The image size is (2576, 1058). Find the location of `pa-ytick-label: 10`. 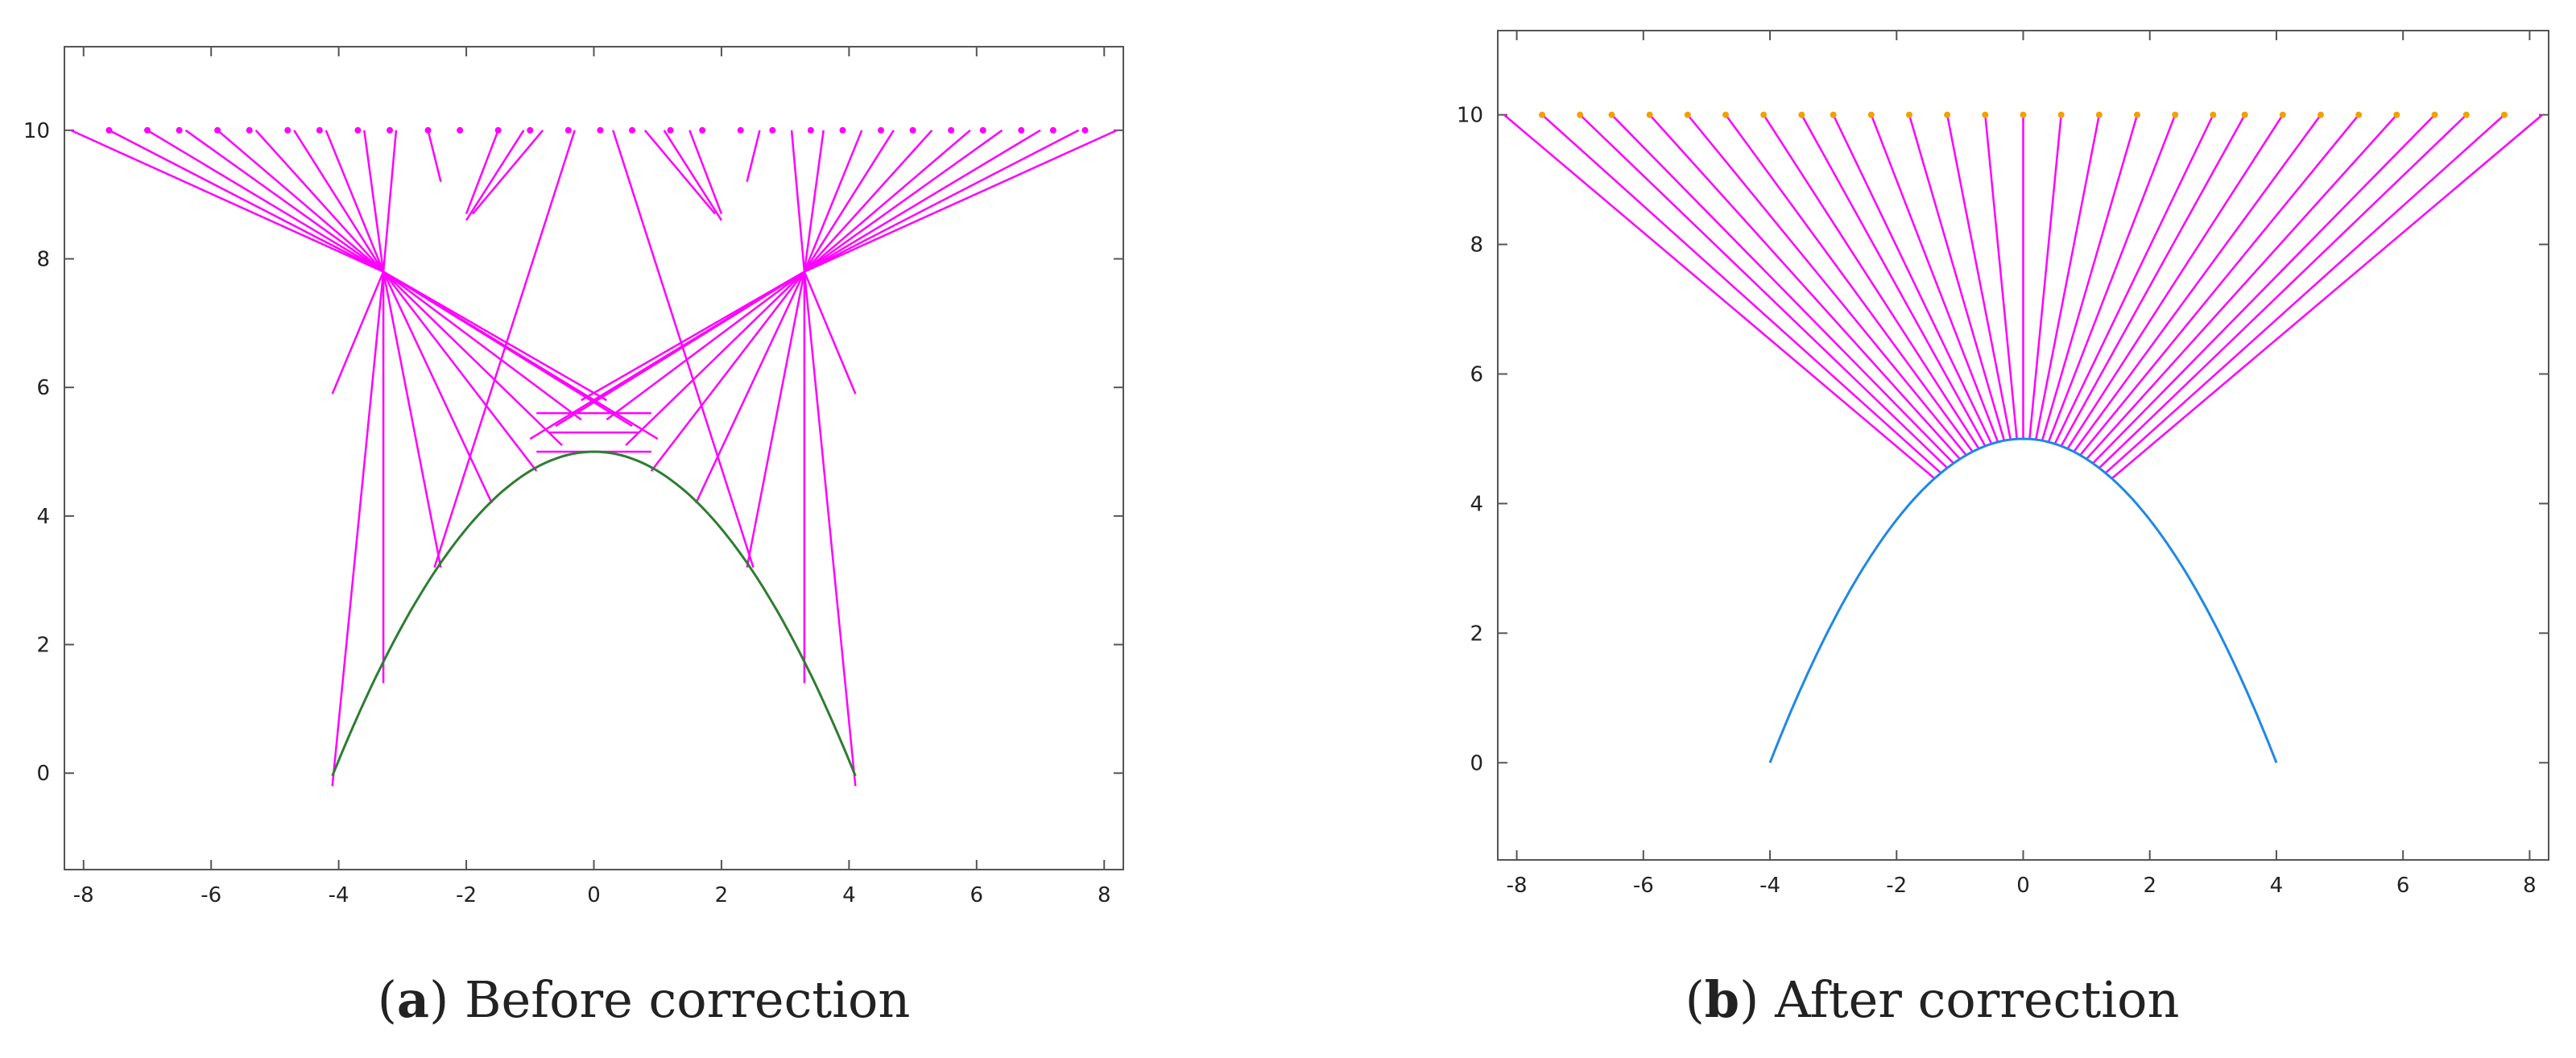

pa-ytick-label: 10 is located at coordinates (36, 131).